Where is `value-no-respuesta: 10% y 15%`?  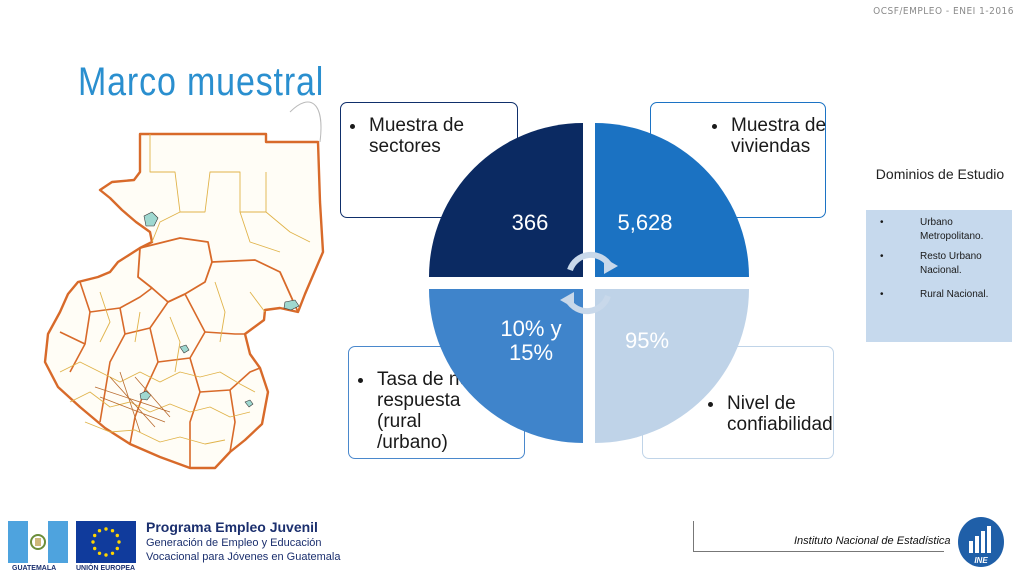 value-no-respuesta: 10% y 15% is located at coordinates (531, 340).